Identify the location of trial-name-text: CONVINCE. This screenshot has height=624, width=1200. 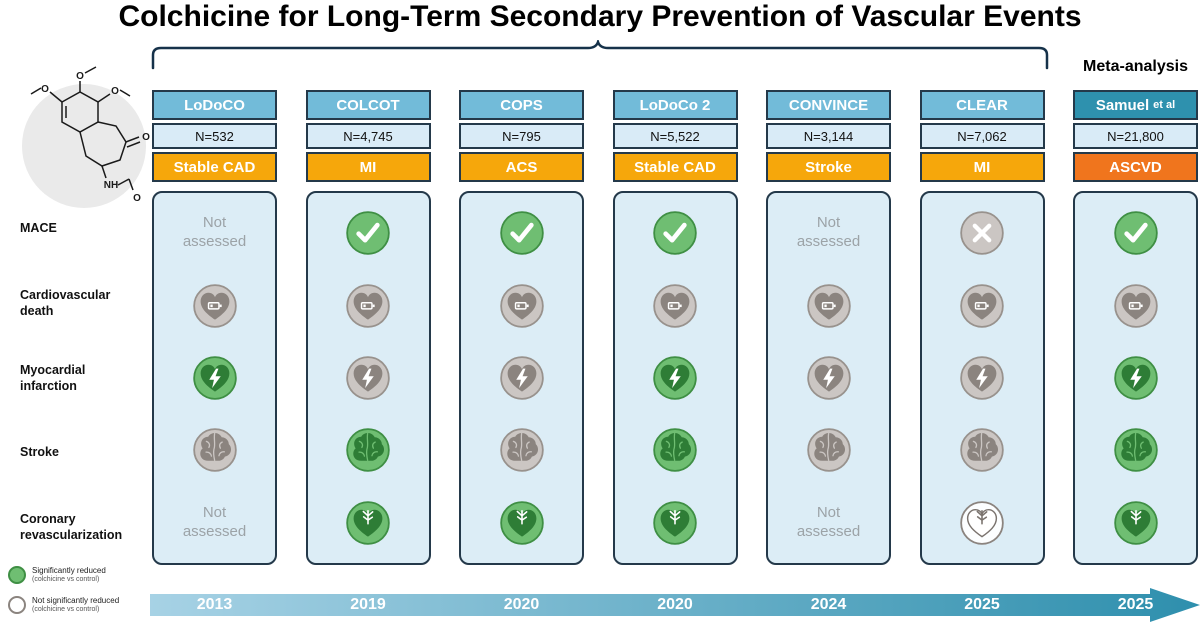
(828, 105).